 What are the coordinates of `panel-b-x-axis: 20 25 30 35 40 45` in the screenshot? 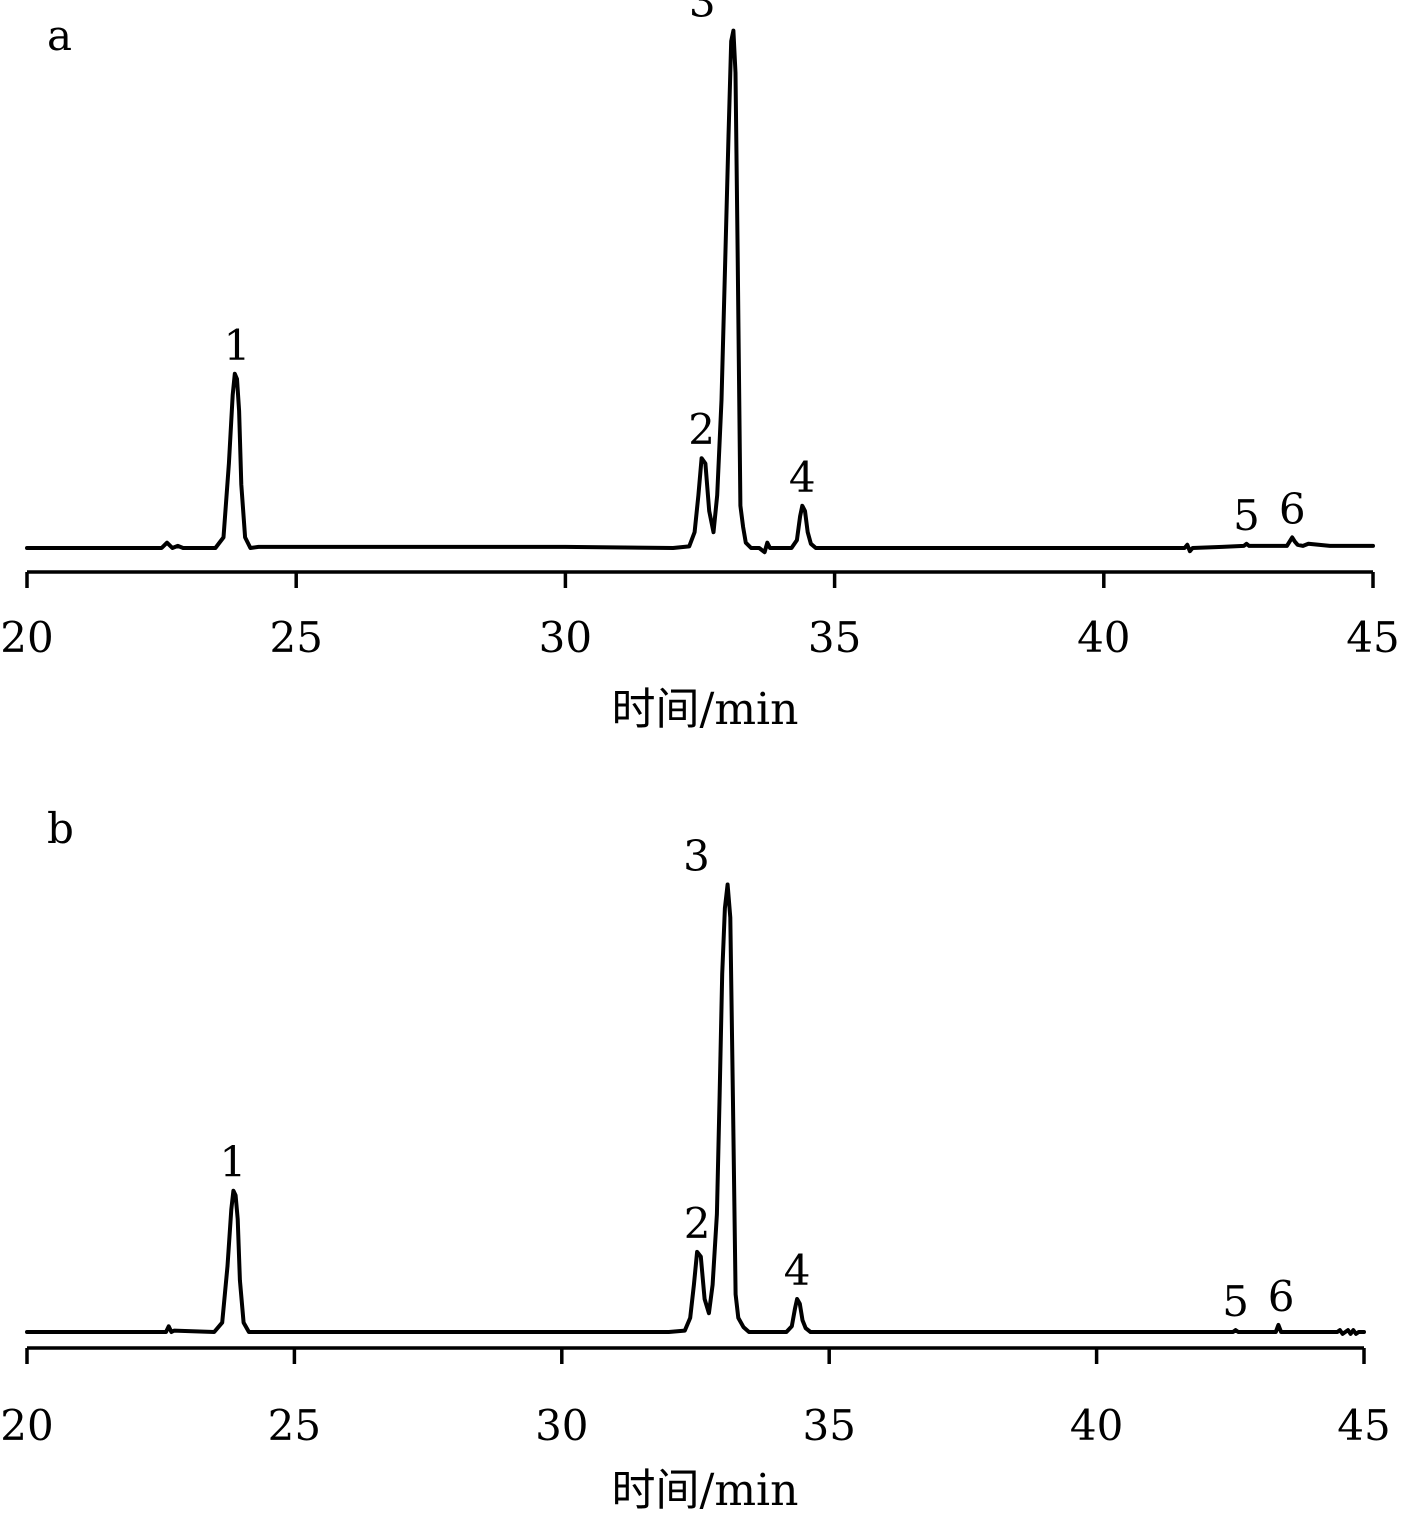 It's located at (695, 1398).